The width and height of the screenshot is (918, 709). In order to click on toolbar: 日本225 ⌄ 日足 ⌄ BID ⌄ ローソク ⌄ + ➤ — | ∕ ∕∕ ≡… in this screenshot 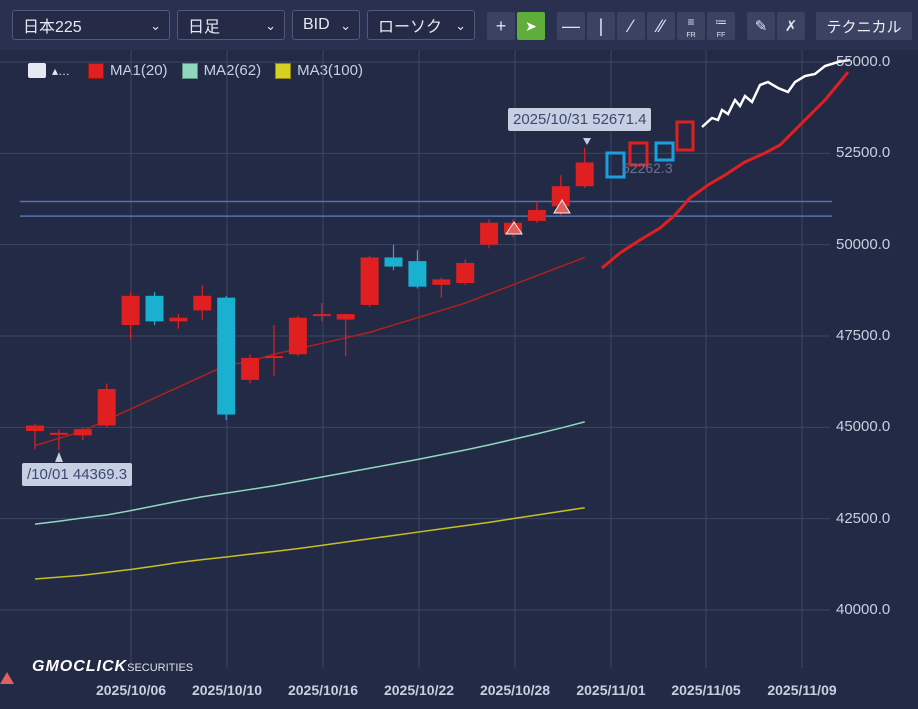, I will do `click(459, 25)`.